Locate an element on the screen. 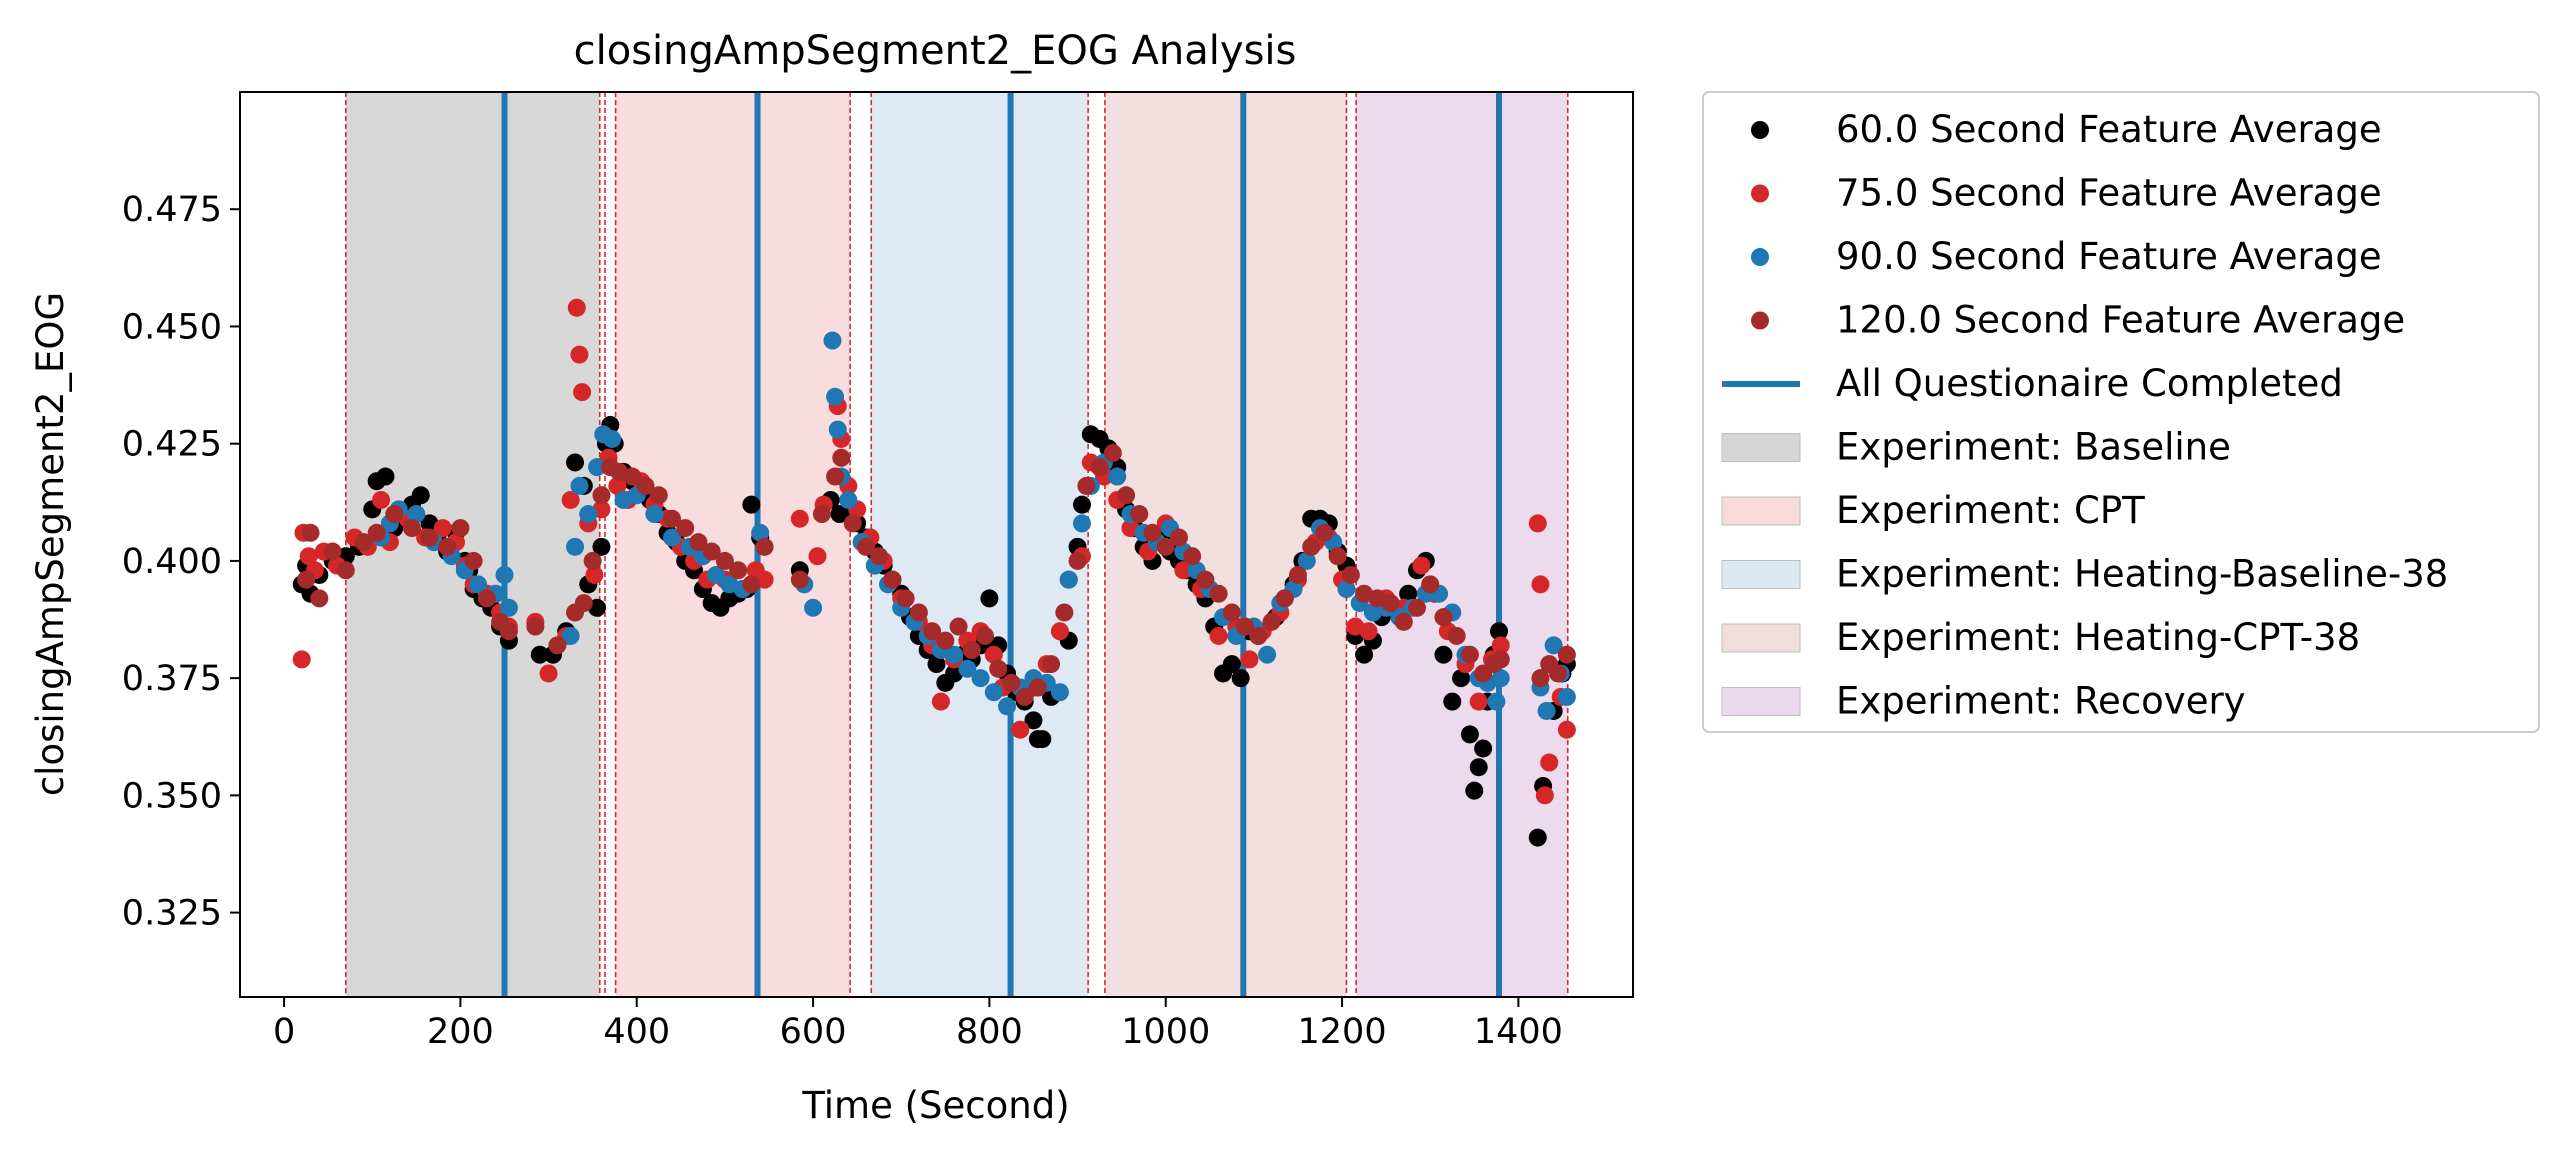 This screenshot has height=1158, width=2571. y-tick-label-0: 0.325 is located at coordinates (172, 914).